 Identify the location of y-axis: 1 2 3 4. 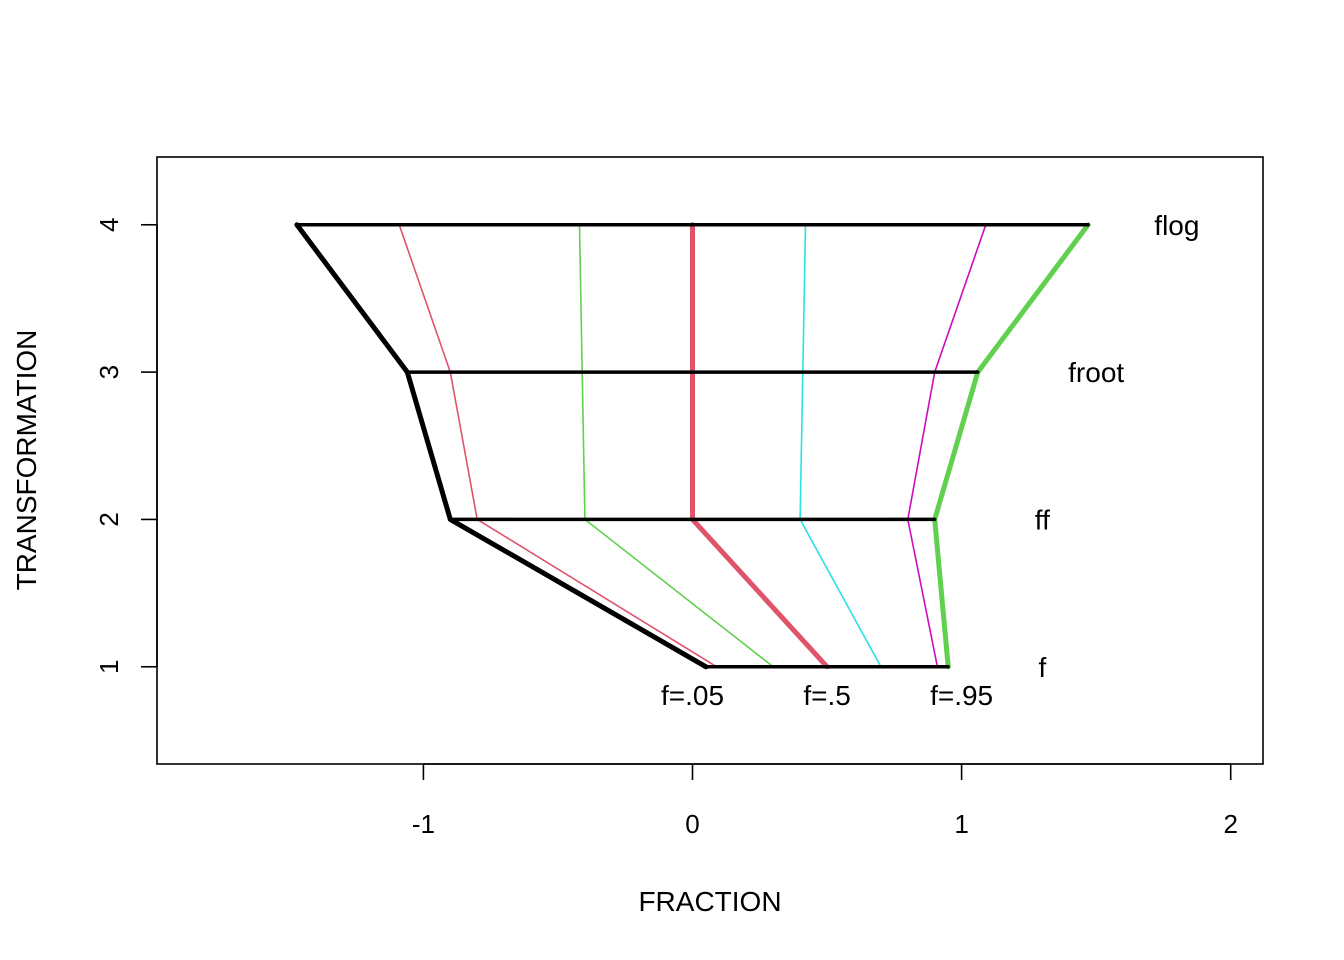
(126, 446).